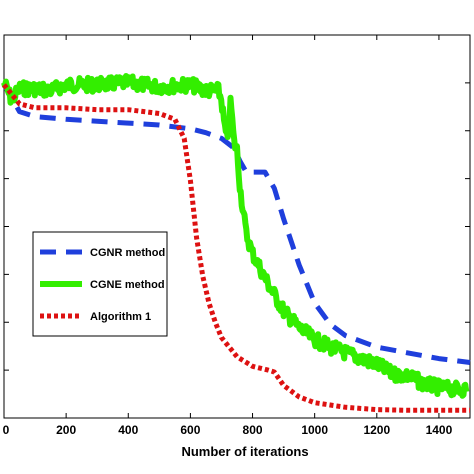 This screenshot has width=474, height=474. Describe the element at coordinates (66, 430) in the screenshot. I see `x-tick-label-1: 200` at that location.